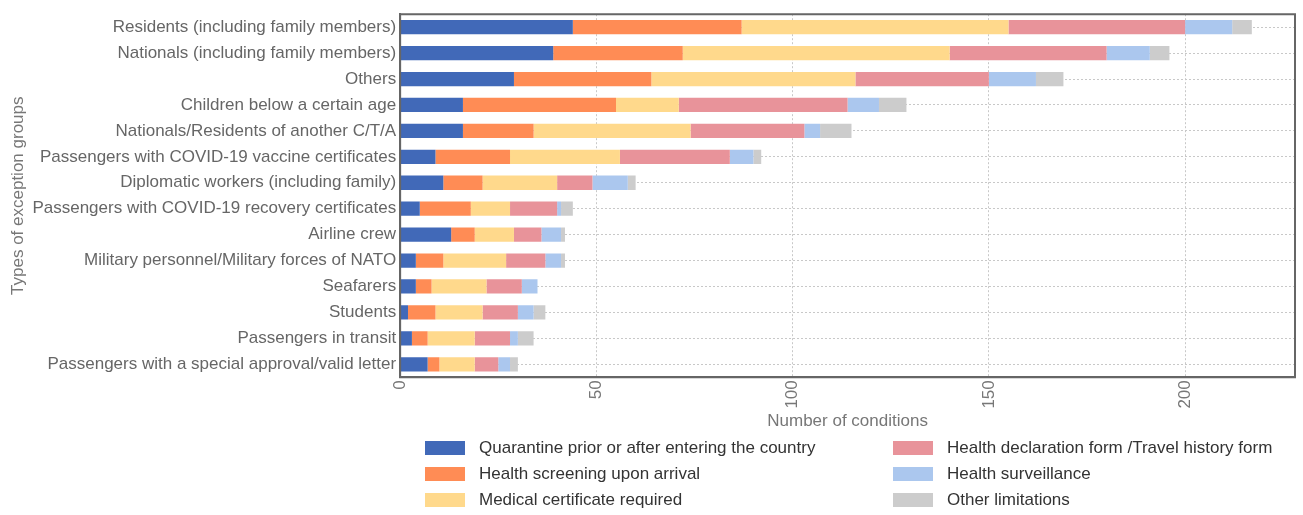  I want to click on y-tick-label: Passengers in transit, so click(317, 338).